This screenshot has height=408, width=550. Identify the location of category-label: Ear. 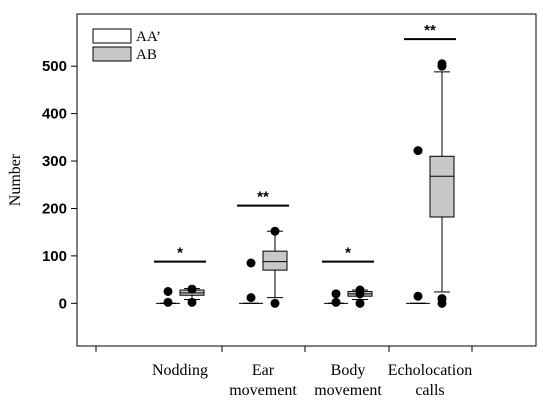
(263, 370).